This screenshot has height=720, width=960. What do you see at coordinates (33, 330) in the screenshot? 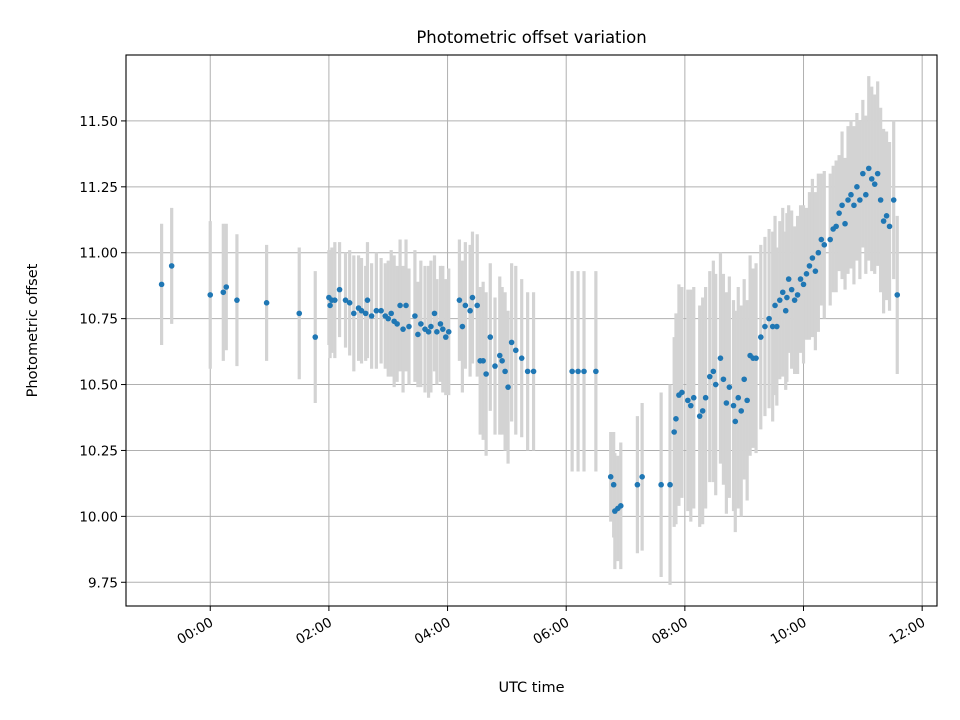
I see `y-axis-label: Photometric offset` at bounding box center [33, 330].